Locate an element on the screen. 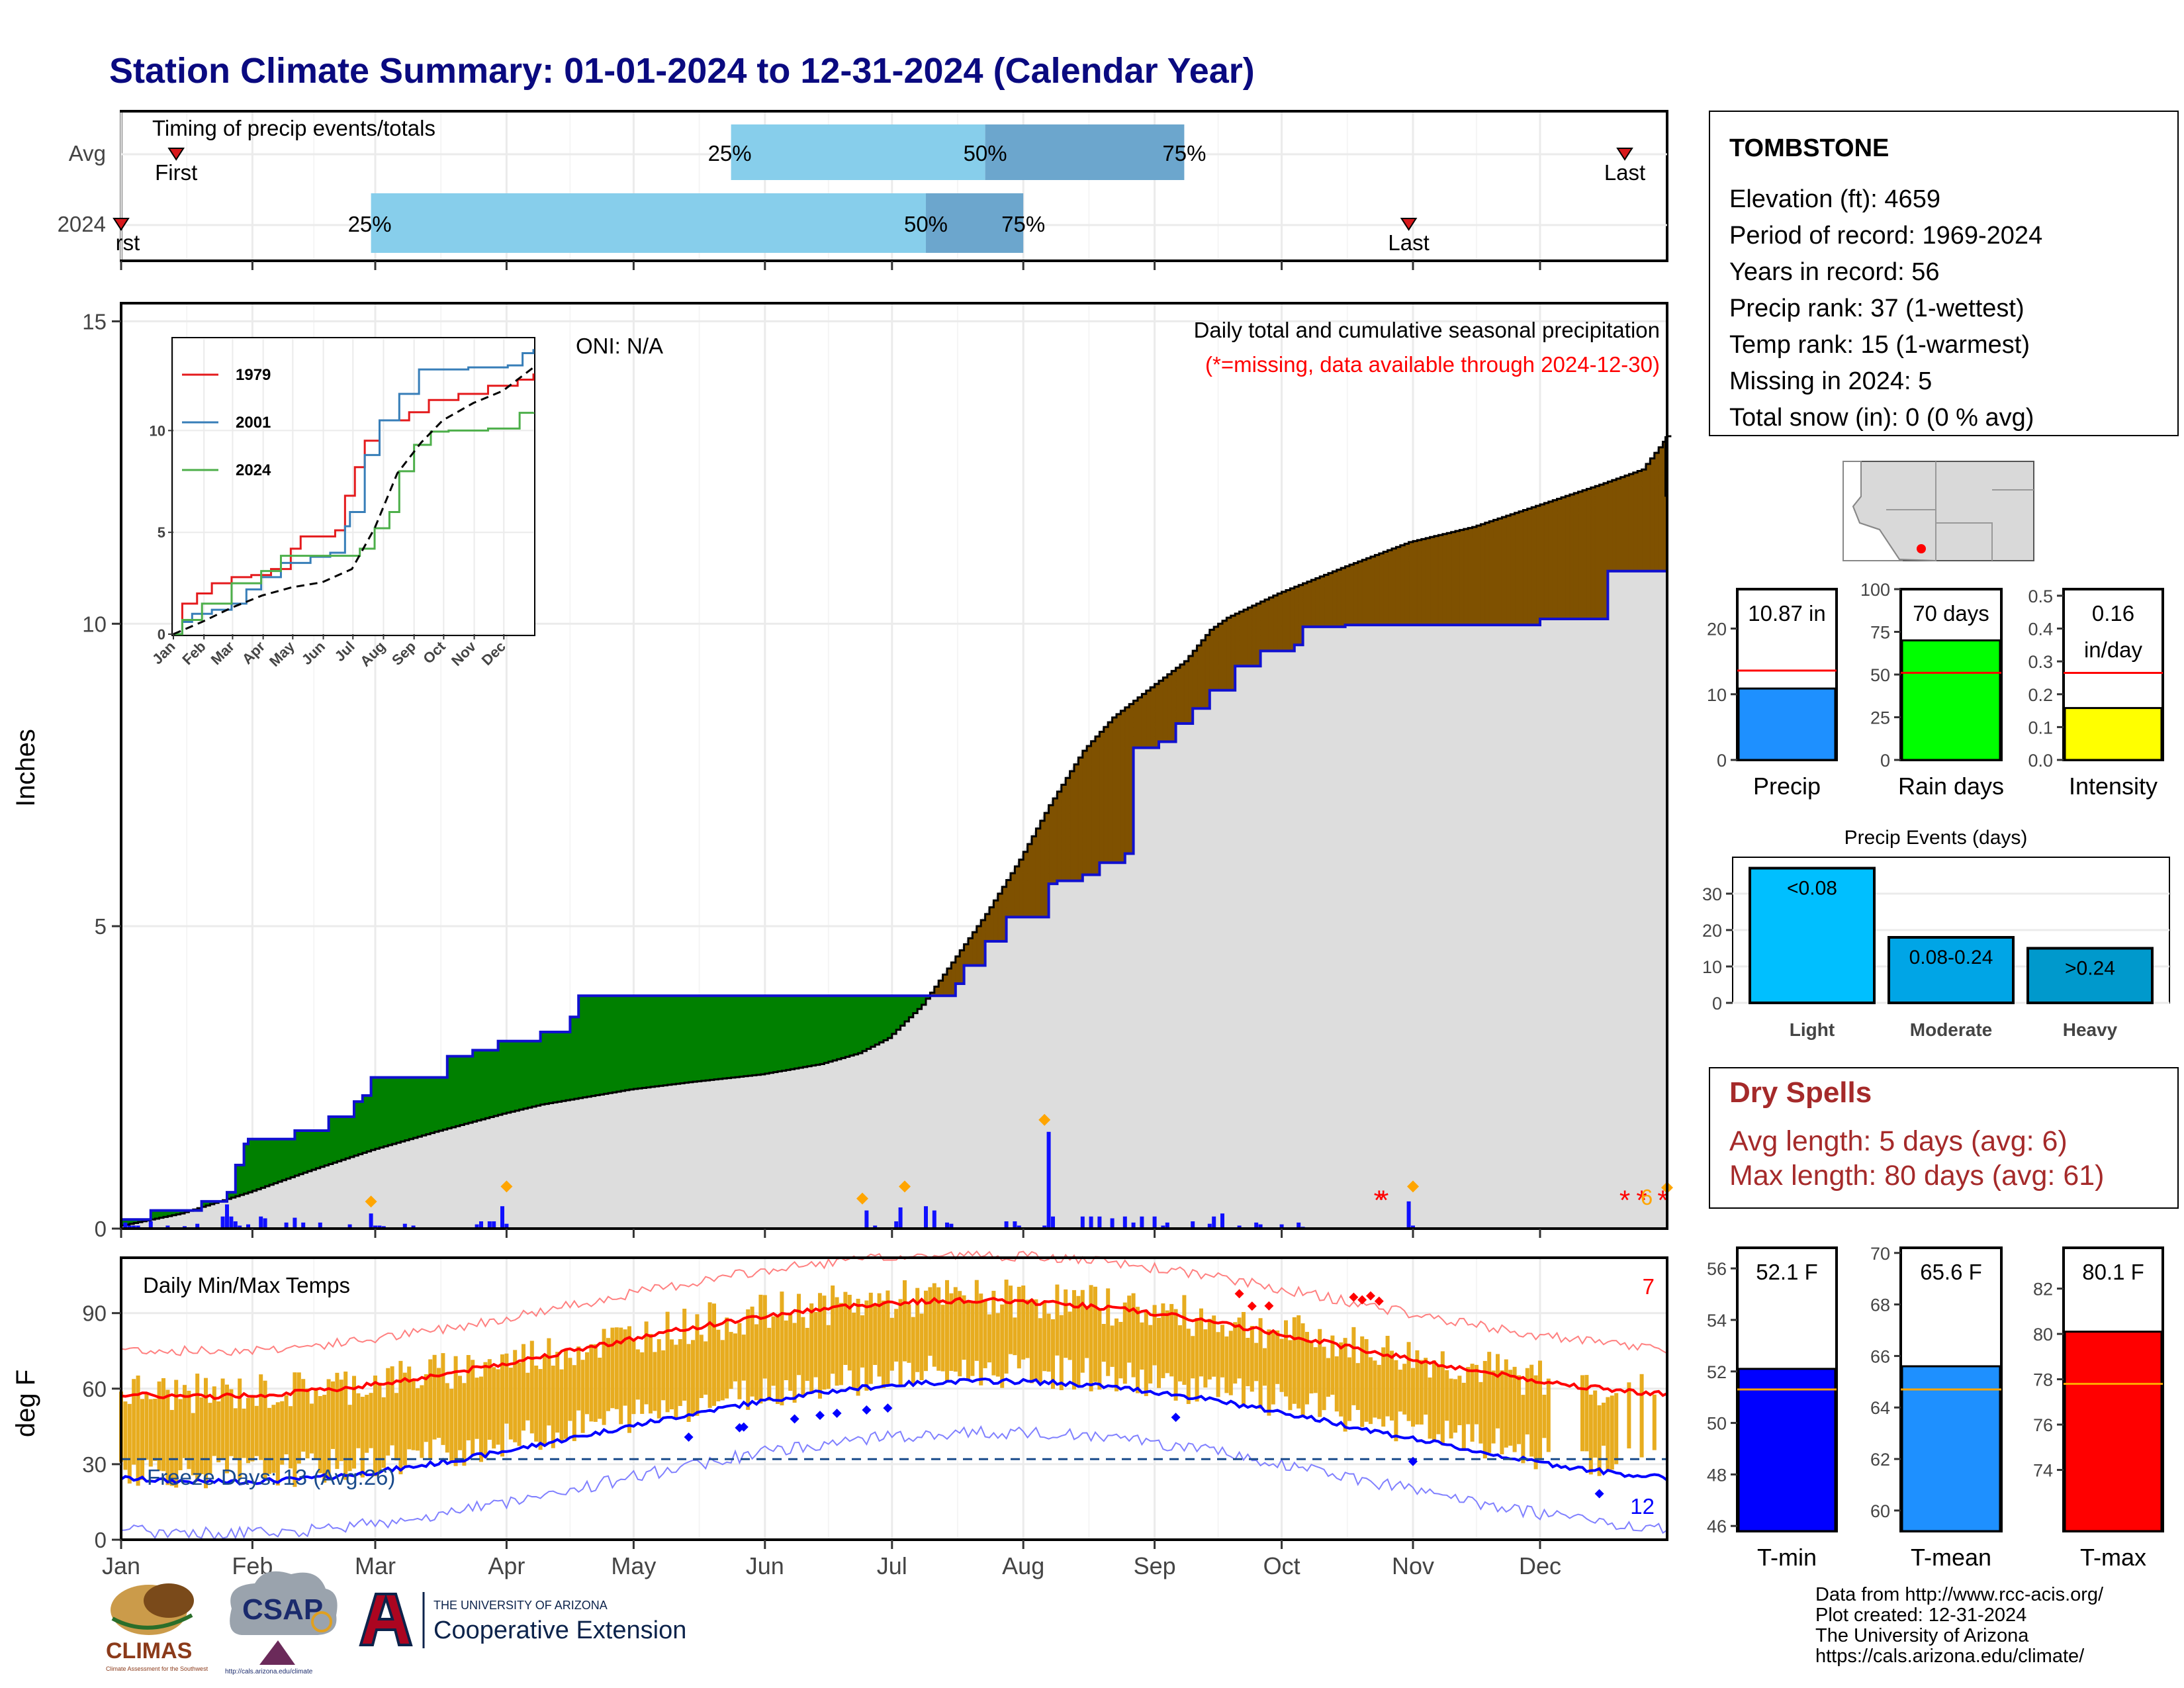  events-category-label: Moderate is located at coordinates (1951, 1029).